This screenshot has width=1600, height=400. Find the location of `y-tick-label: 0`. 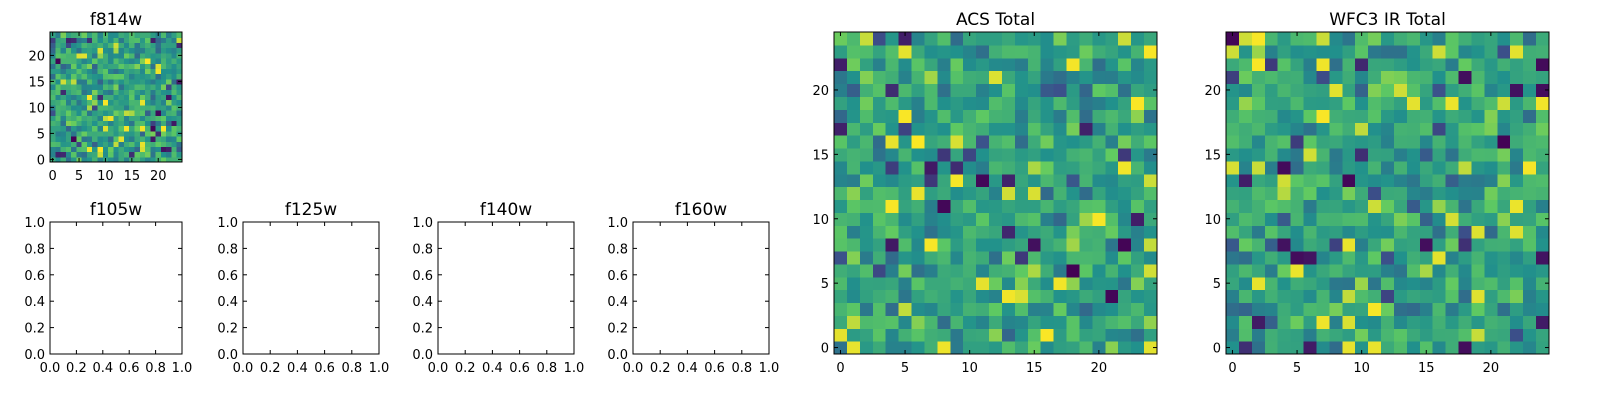

y-tick-label: 0 is located at coordinates (41, 160).